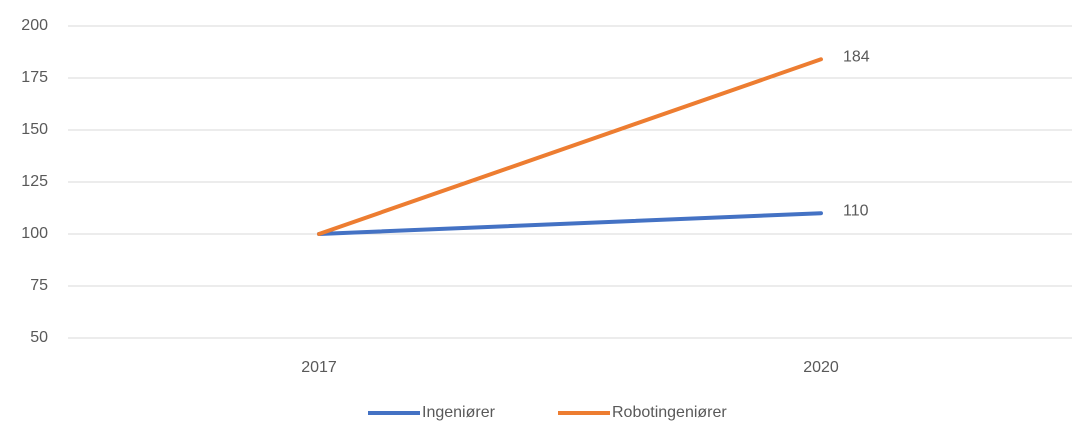 This screenshot has width=1072, height=426. I want to click on legend-label: Robotingeniører, so click(669, 412).